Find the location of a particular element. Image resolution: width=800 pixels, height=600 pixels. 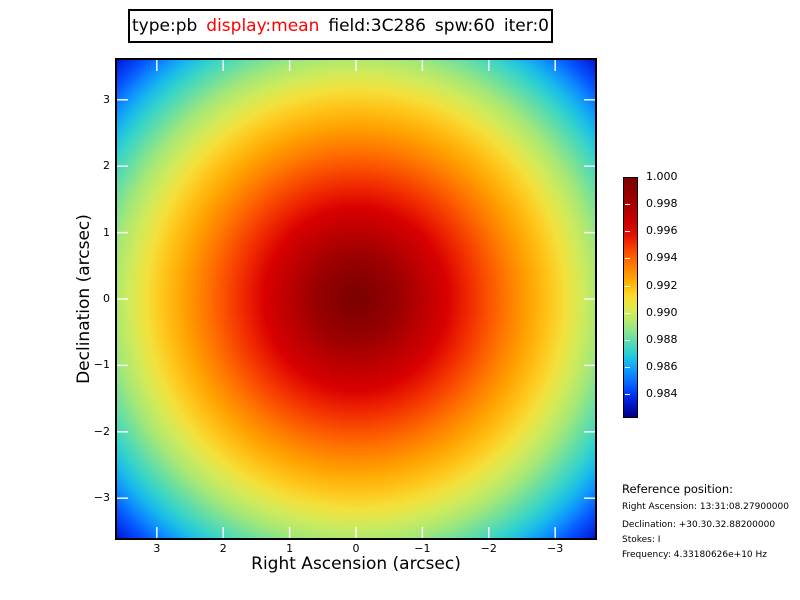

colorbar-label-0.998: 0.998 is located at coordinates (662, 204).